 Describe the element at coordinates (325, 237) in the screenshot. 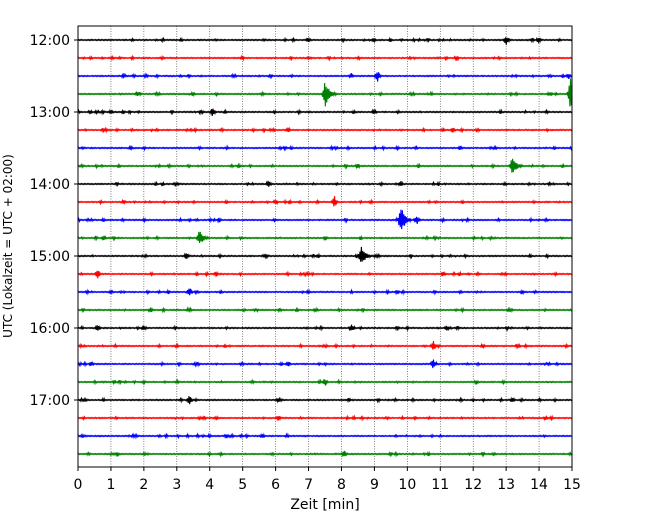

I see `trace-line-14:45` at that location.